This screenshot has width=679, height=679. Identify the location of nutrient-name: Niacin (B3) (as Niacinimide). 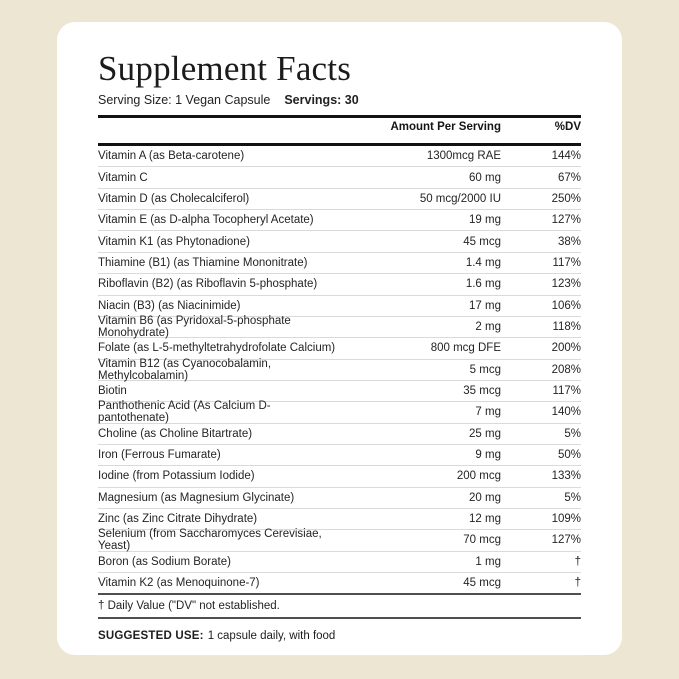
(169, 305).